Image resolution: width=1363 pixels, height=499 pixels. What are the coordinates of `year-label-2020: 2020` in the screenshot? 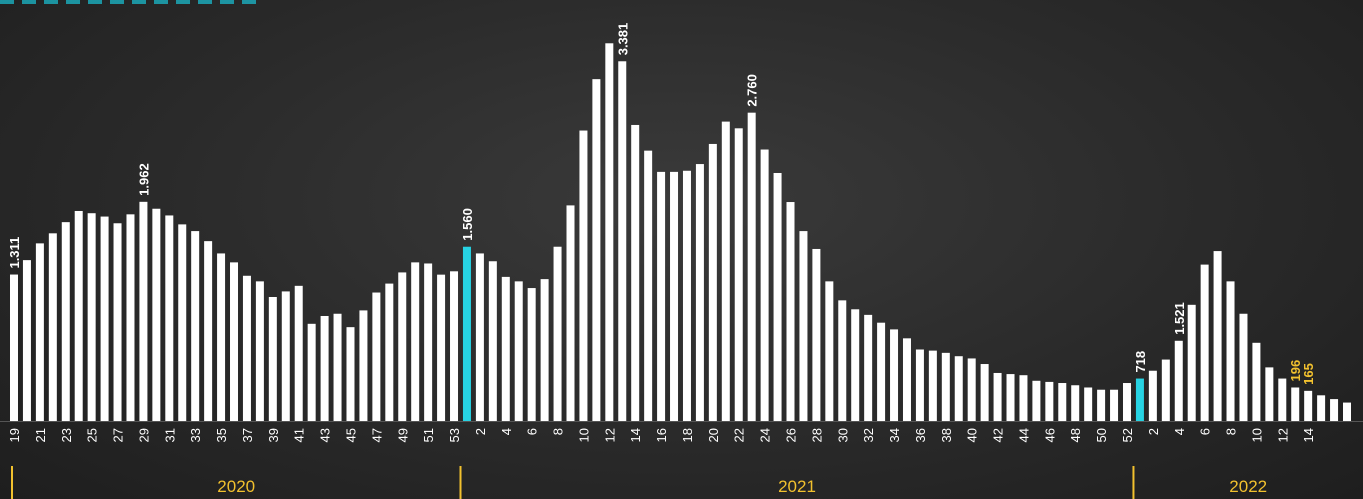 It's located at (236, 486).